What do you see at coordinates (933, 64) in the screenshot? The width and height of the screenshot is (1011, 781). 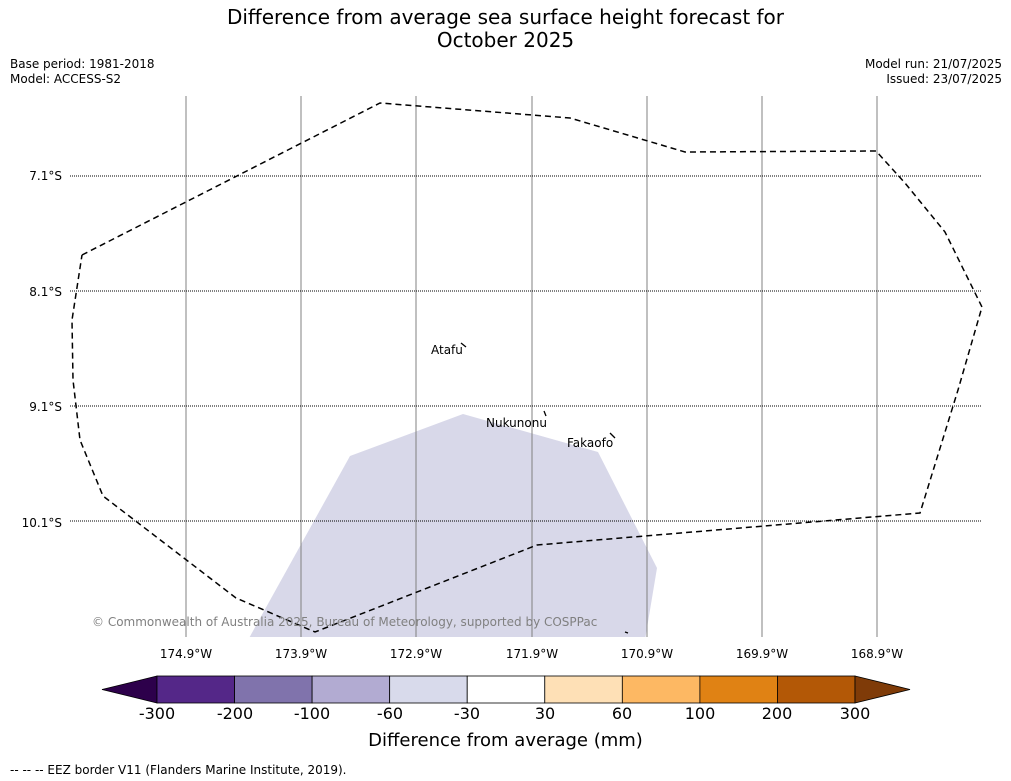 I see `model-run-text: Model run: 21/07/2025` at bounding box center [933, 64].